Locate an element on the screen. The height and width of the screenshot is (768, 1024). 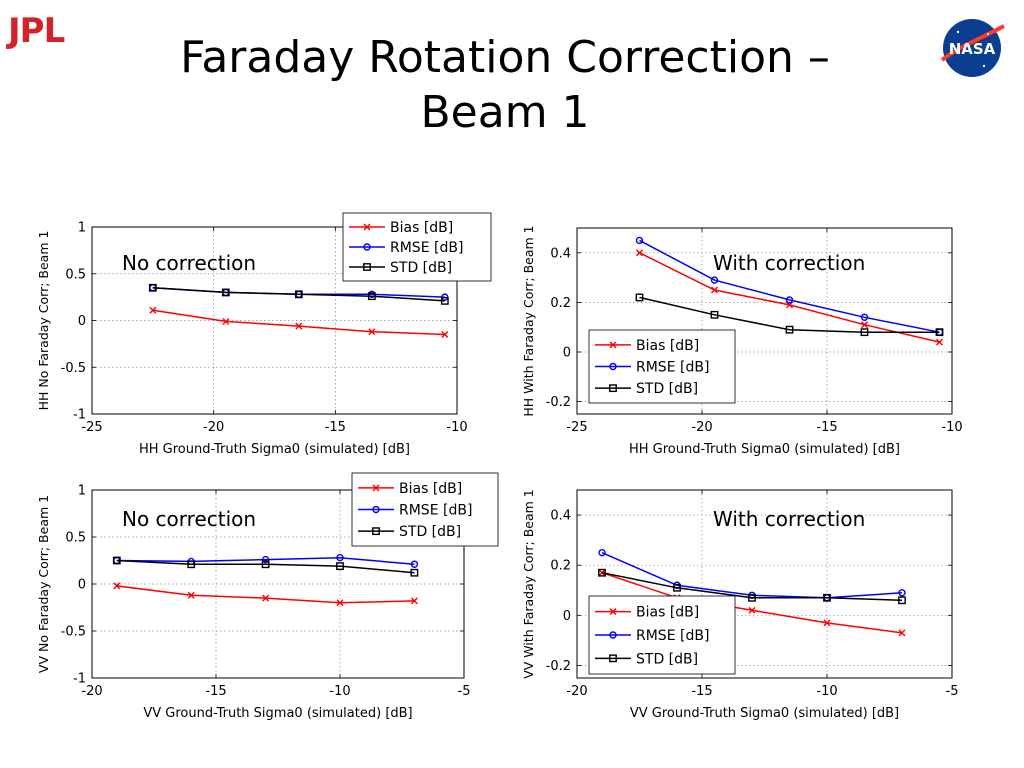
nasa-logo-text: NASA is located at coordinates (972, 49).